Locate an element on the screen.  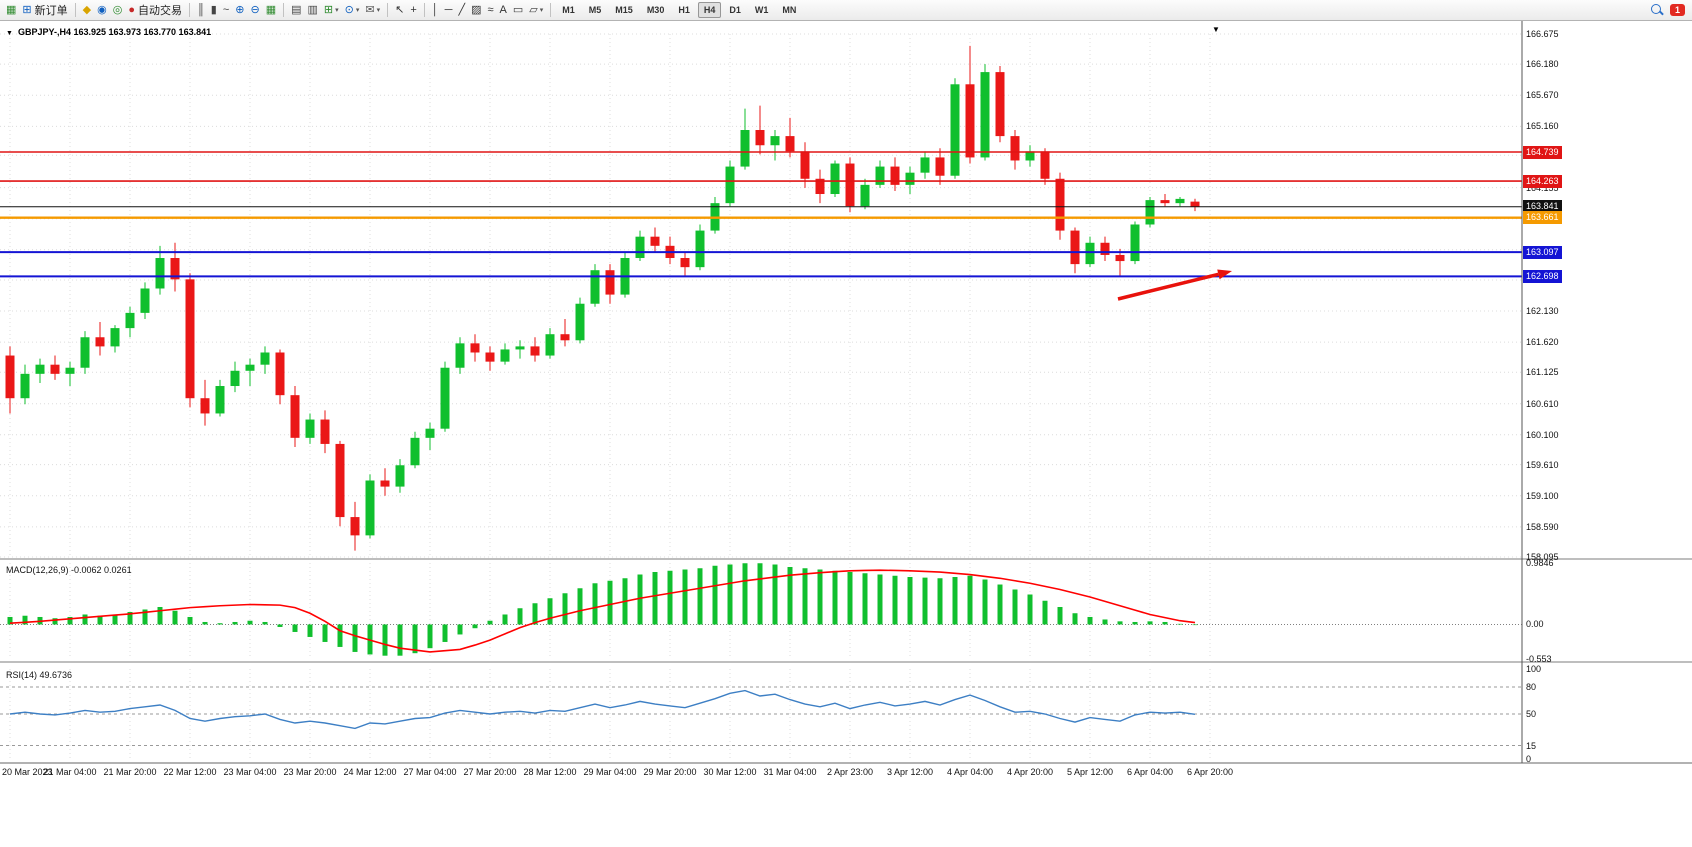
timeframe-button-m5: M5 is located at coordinates (595, 10).